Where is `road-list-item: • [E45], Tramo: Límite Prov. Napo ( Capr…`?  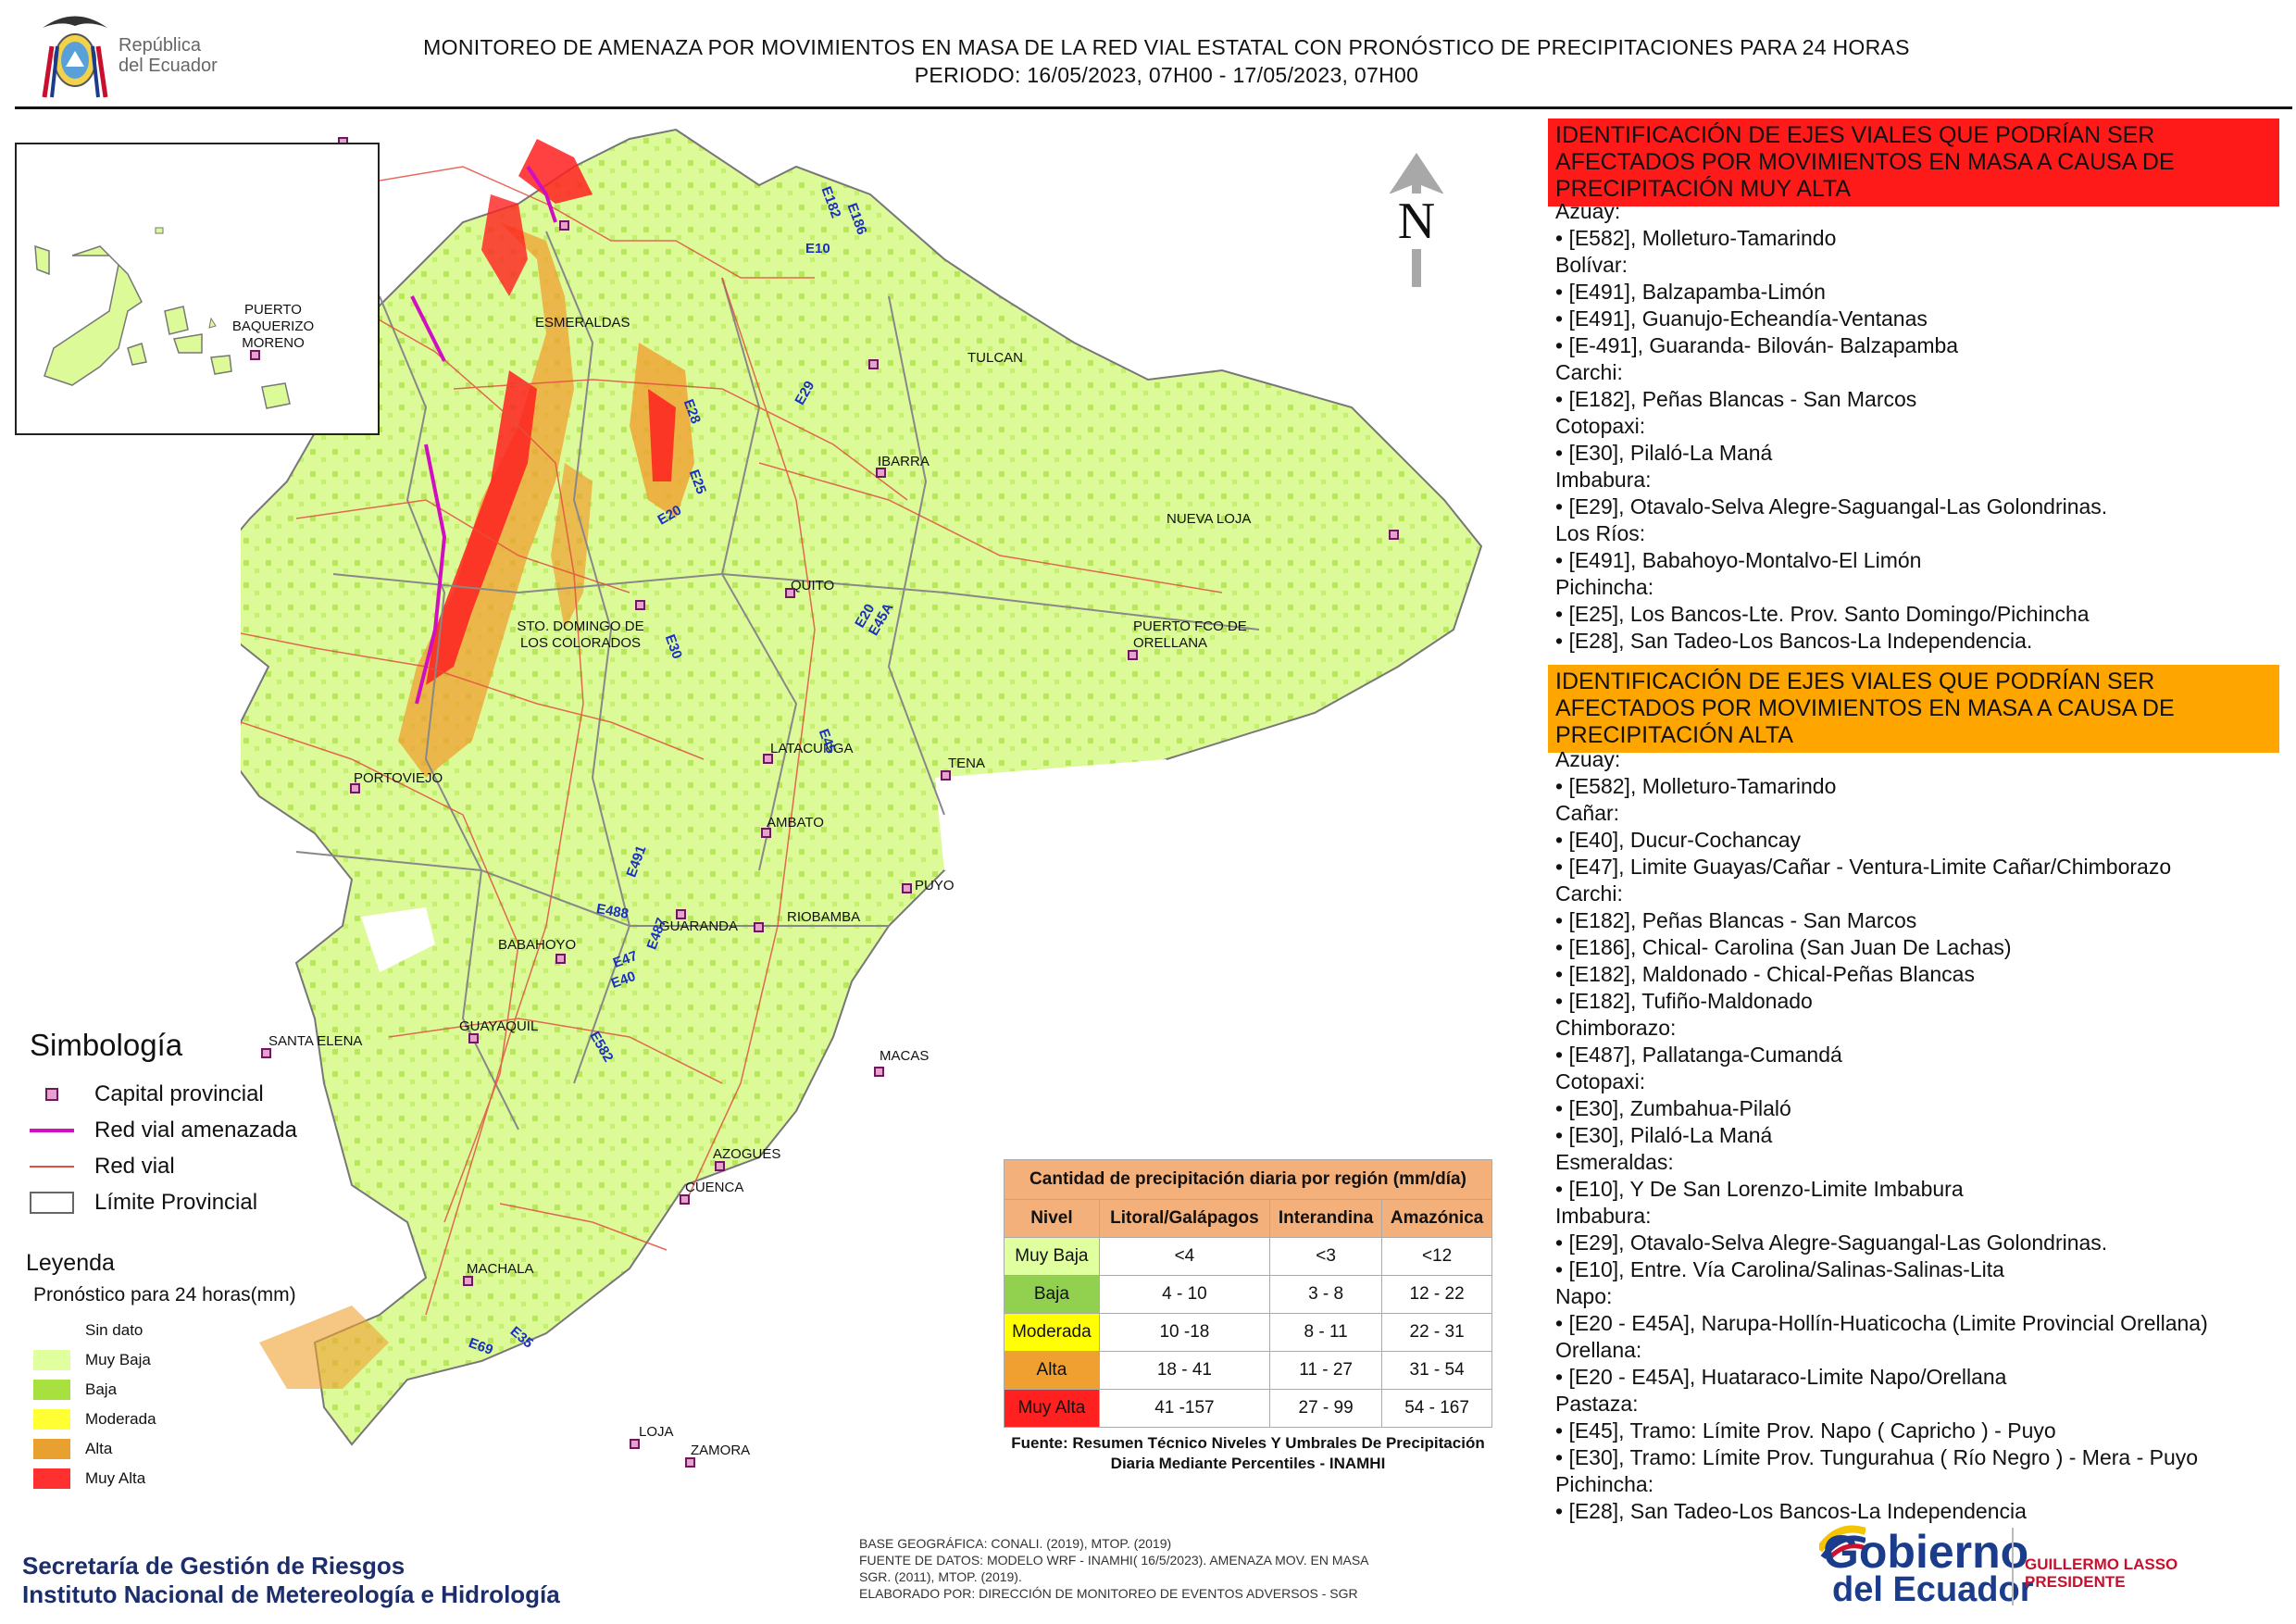
road-list-item: • [E45], Tramo: Límite Prov. Napo ( Capr… is located at coordinates (1805, 1430).